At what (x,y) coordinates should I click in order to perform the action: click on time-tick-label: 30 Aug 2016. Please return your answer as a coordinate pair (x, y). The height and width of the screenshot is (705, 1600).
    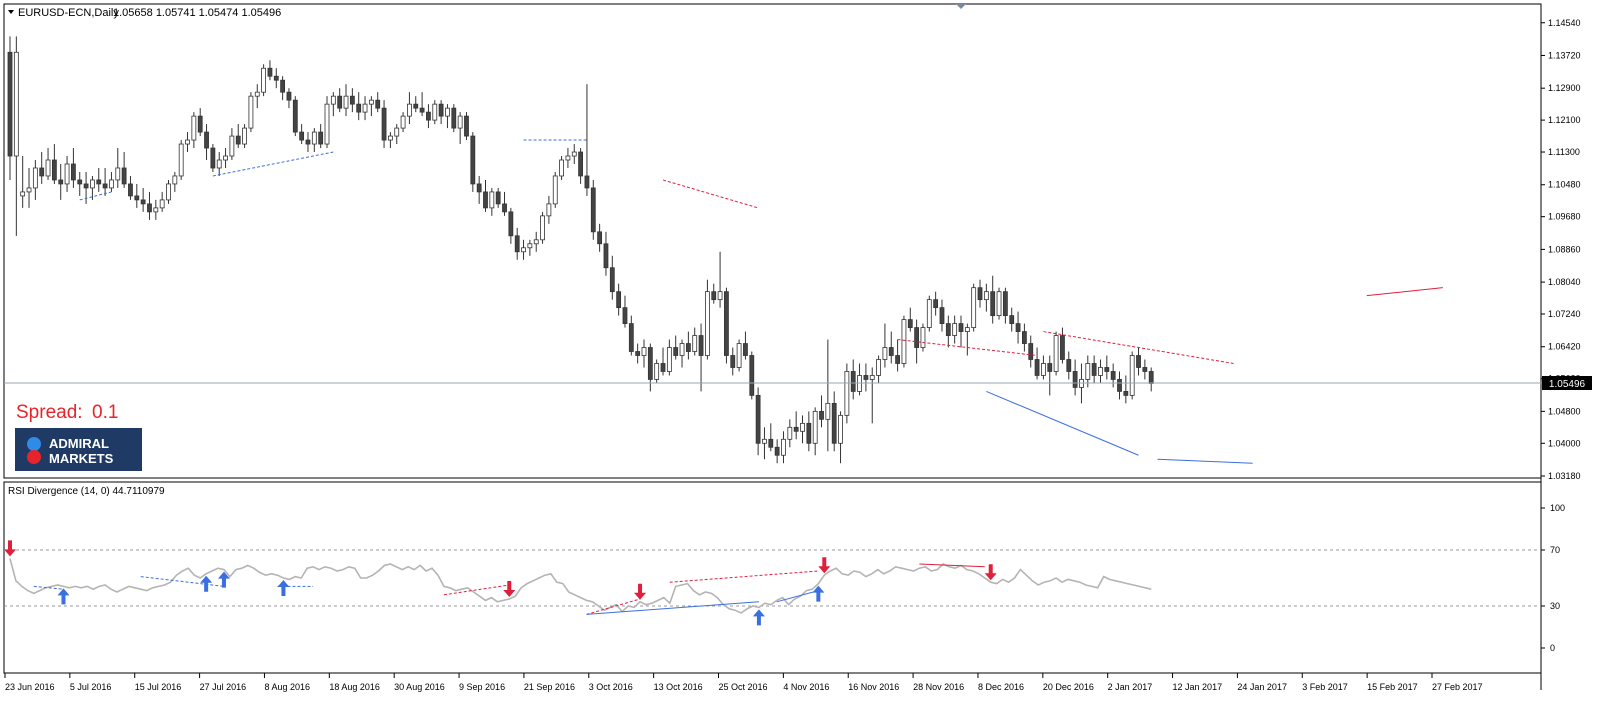
    Looking at the image, I should click on (419, 687).